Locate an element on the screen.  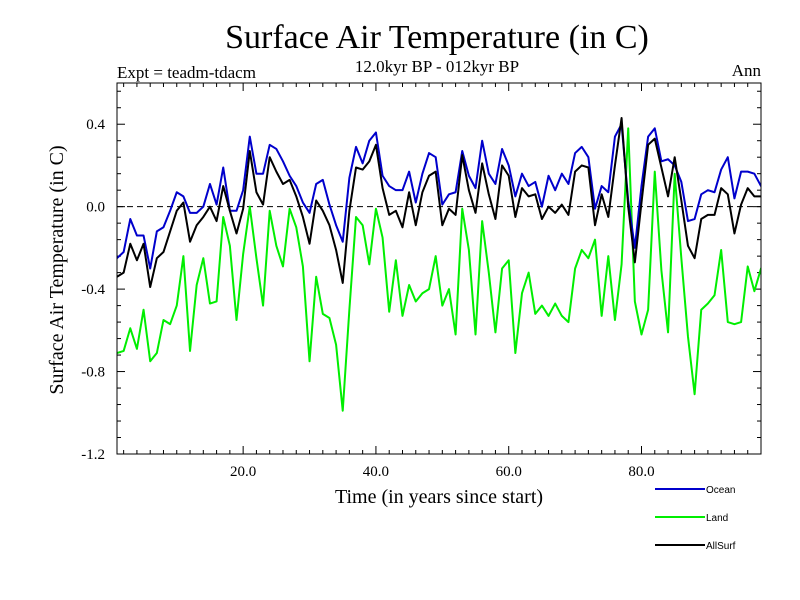
x-tick-label: 20.0 is located at coordinates (243, 472).